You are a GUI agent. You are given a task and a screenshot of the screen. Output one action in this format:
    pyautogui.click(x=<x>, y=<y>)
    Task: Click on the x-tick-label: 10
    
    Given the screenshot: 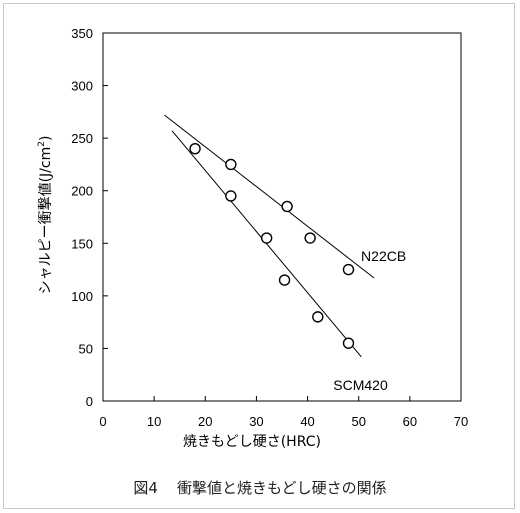 What is the action you would take?
    pyautogui.click(x=154, y=421)
    